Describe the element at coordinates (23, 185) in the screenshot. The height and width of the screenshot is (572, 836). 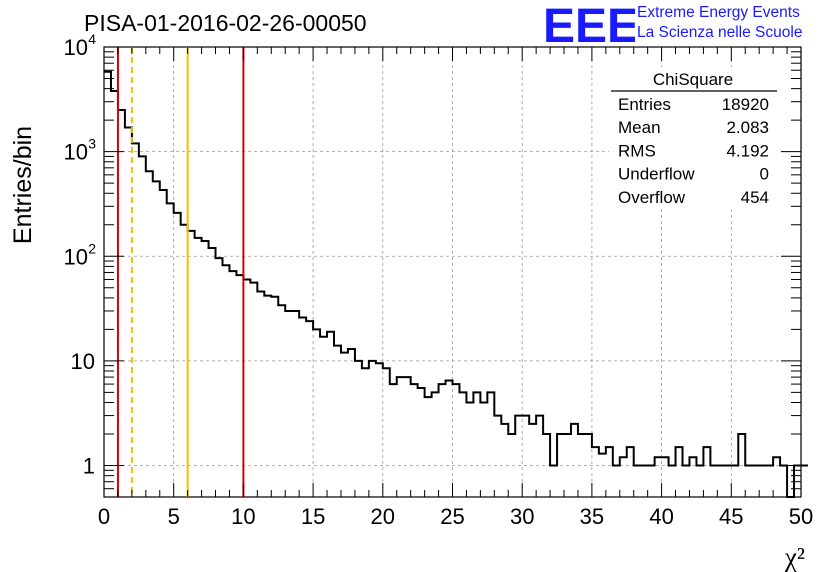
I see `y-axis-label: Entries/bin` at that location.